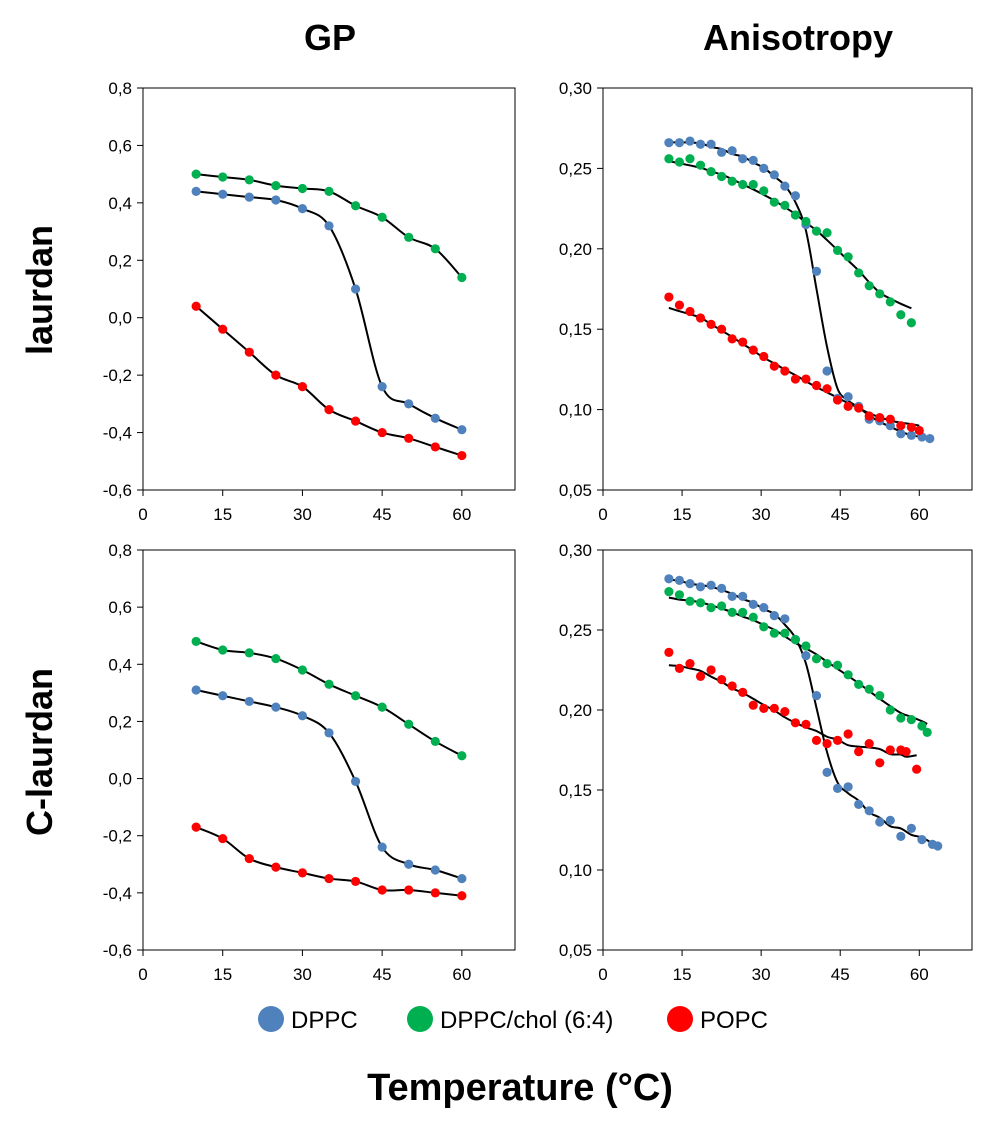 The height and width of the screenshot is (1137, 1000). What do you see at coordinates (680, 1019) in the screenshot?
I see `legend-marker-popc` at bounding box center [680, 1019].